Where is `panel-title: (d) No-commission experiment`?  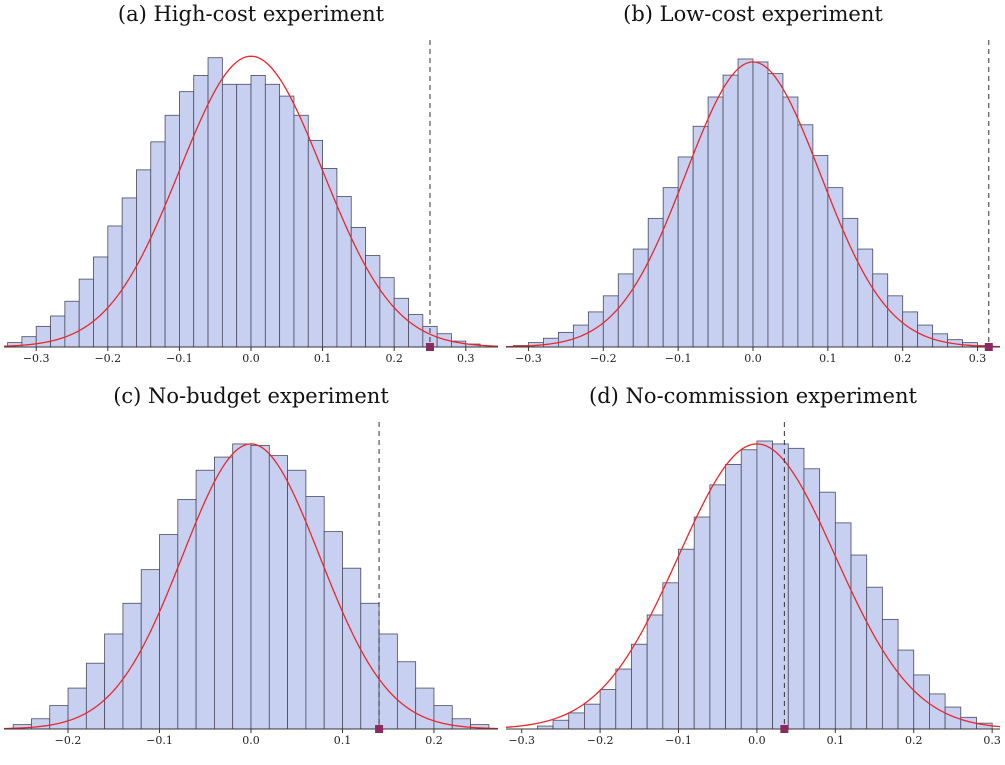 panel-title: (d) No-commission experiment is located at coordinates (753, 396).